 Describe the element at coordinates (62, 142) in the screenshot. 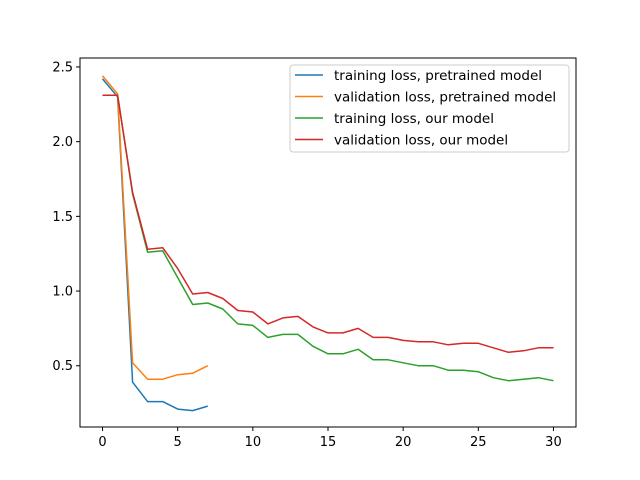

I see `y-tick-label: 2.0` at that location.